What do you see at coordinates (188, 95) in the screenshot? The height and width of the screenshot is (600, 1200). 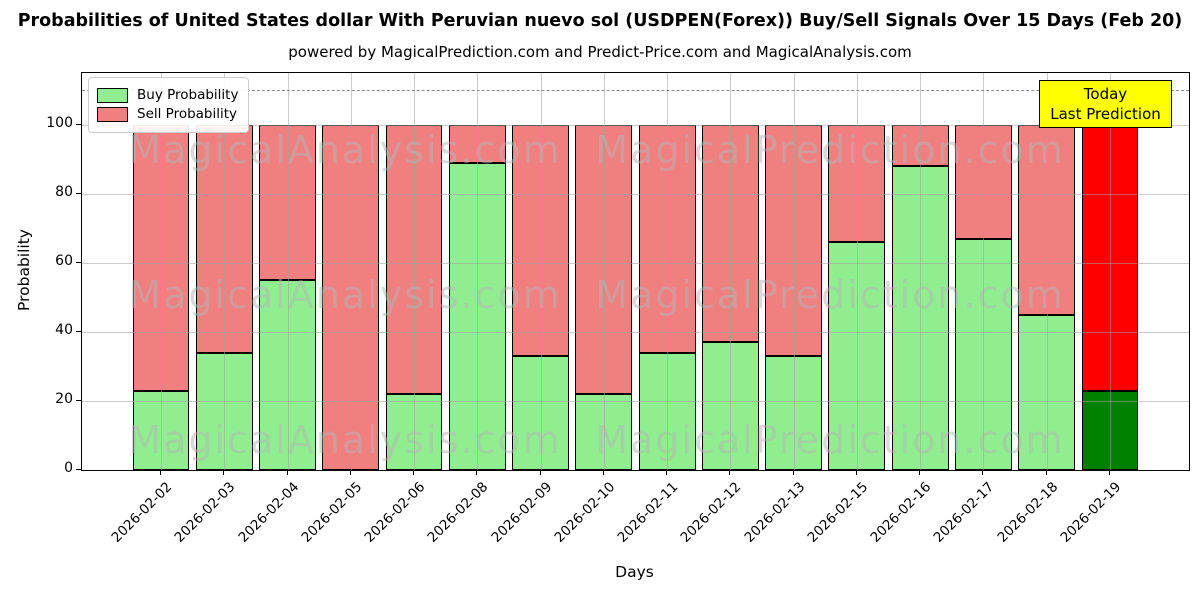 I see `legend-buy-label: Buy Probability` at bounding box center [188, 95].